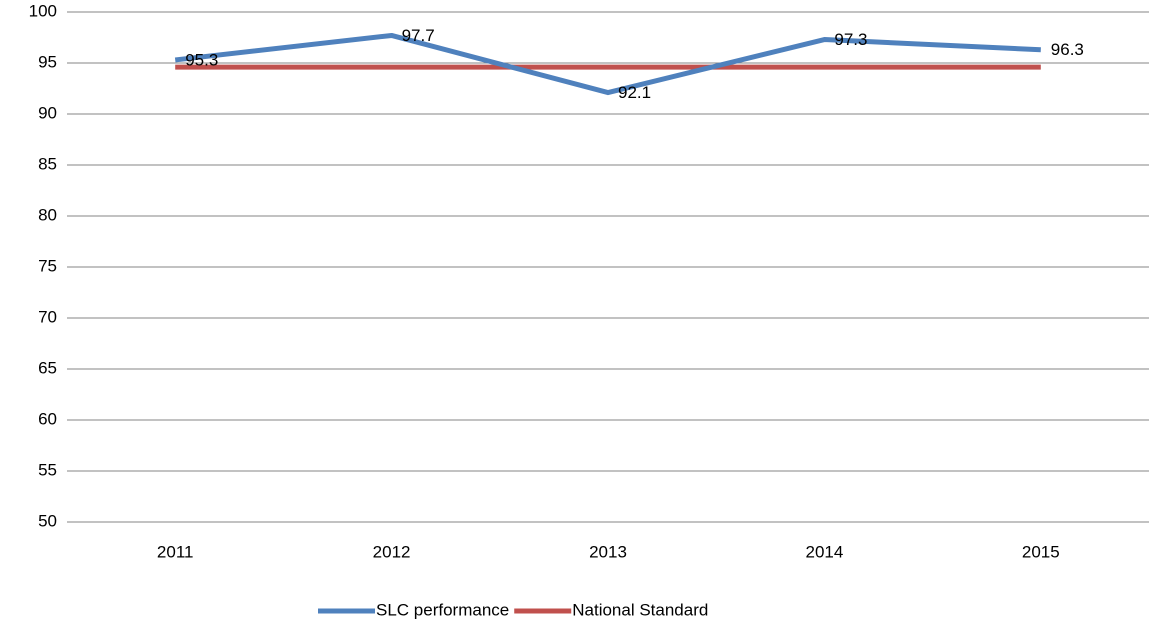 The height and width of the screenshot is (629, 1150). Describe the element at coordinates (1041, 551) in the screenshot. I see `x-tick-label: 2015` at that location.